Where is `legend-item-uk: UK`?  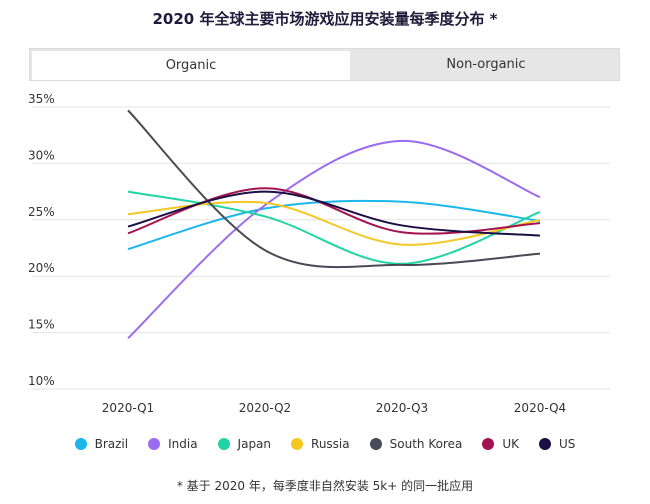 legend-item-uk: UK is located at coordinates (500, 444).